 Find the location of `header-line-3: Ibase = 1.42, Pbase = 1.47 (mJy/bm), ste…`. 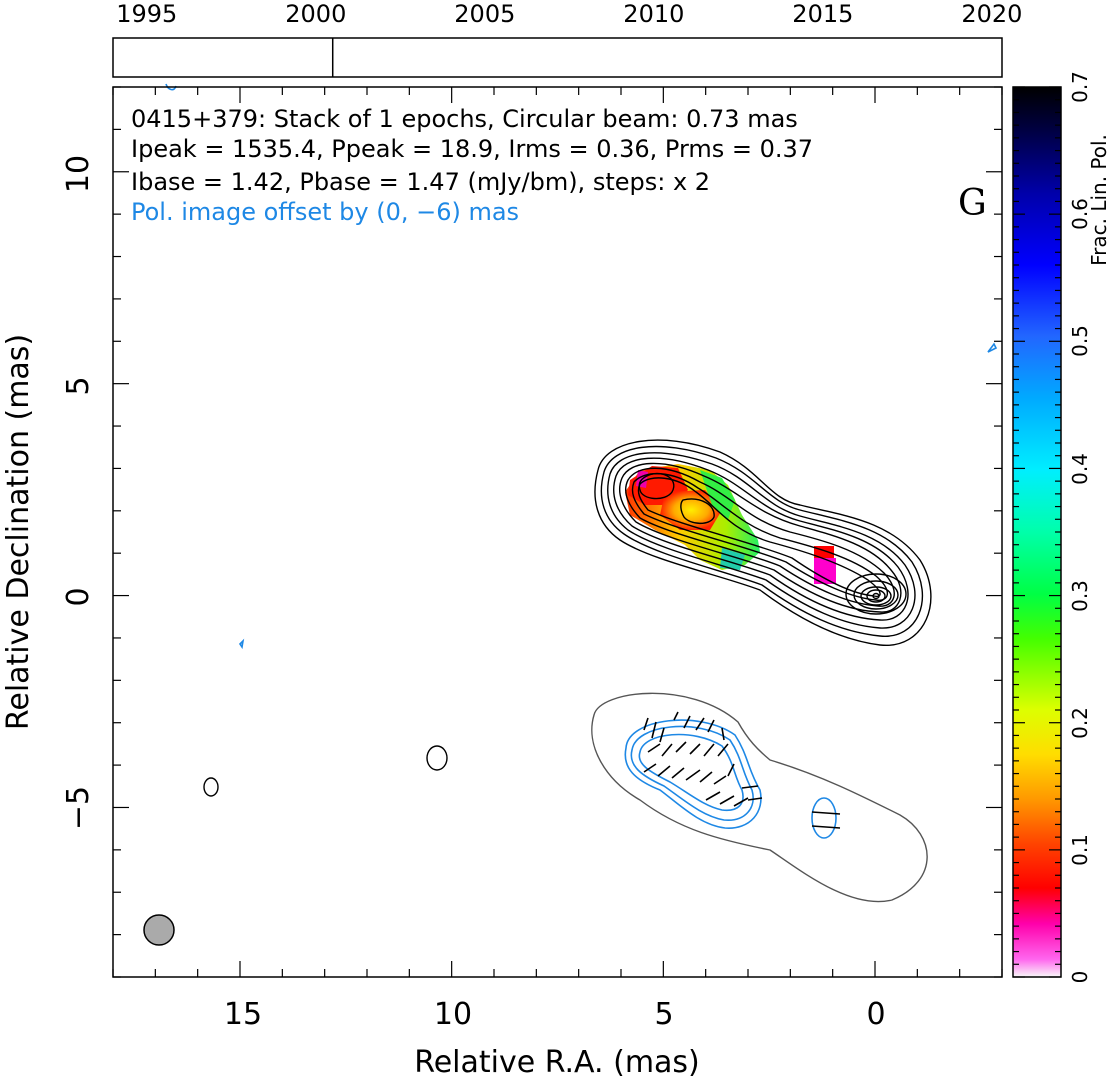

header-line-3: Ibase = 1.42, Pbase = 1.47 (mJy/bm), ste… is located at coordinates (420, 182).